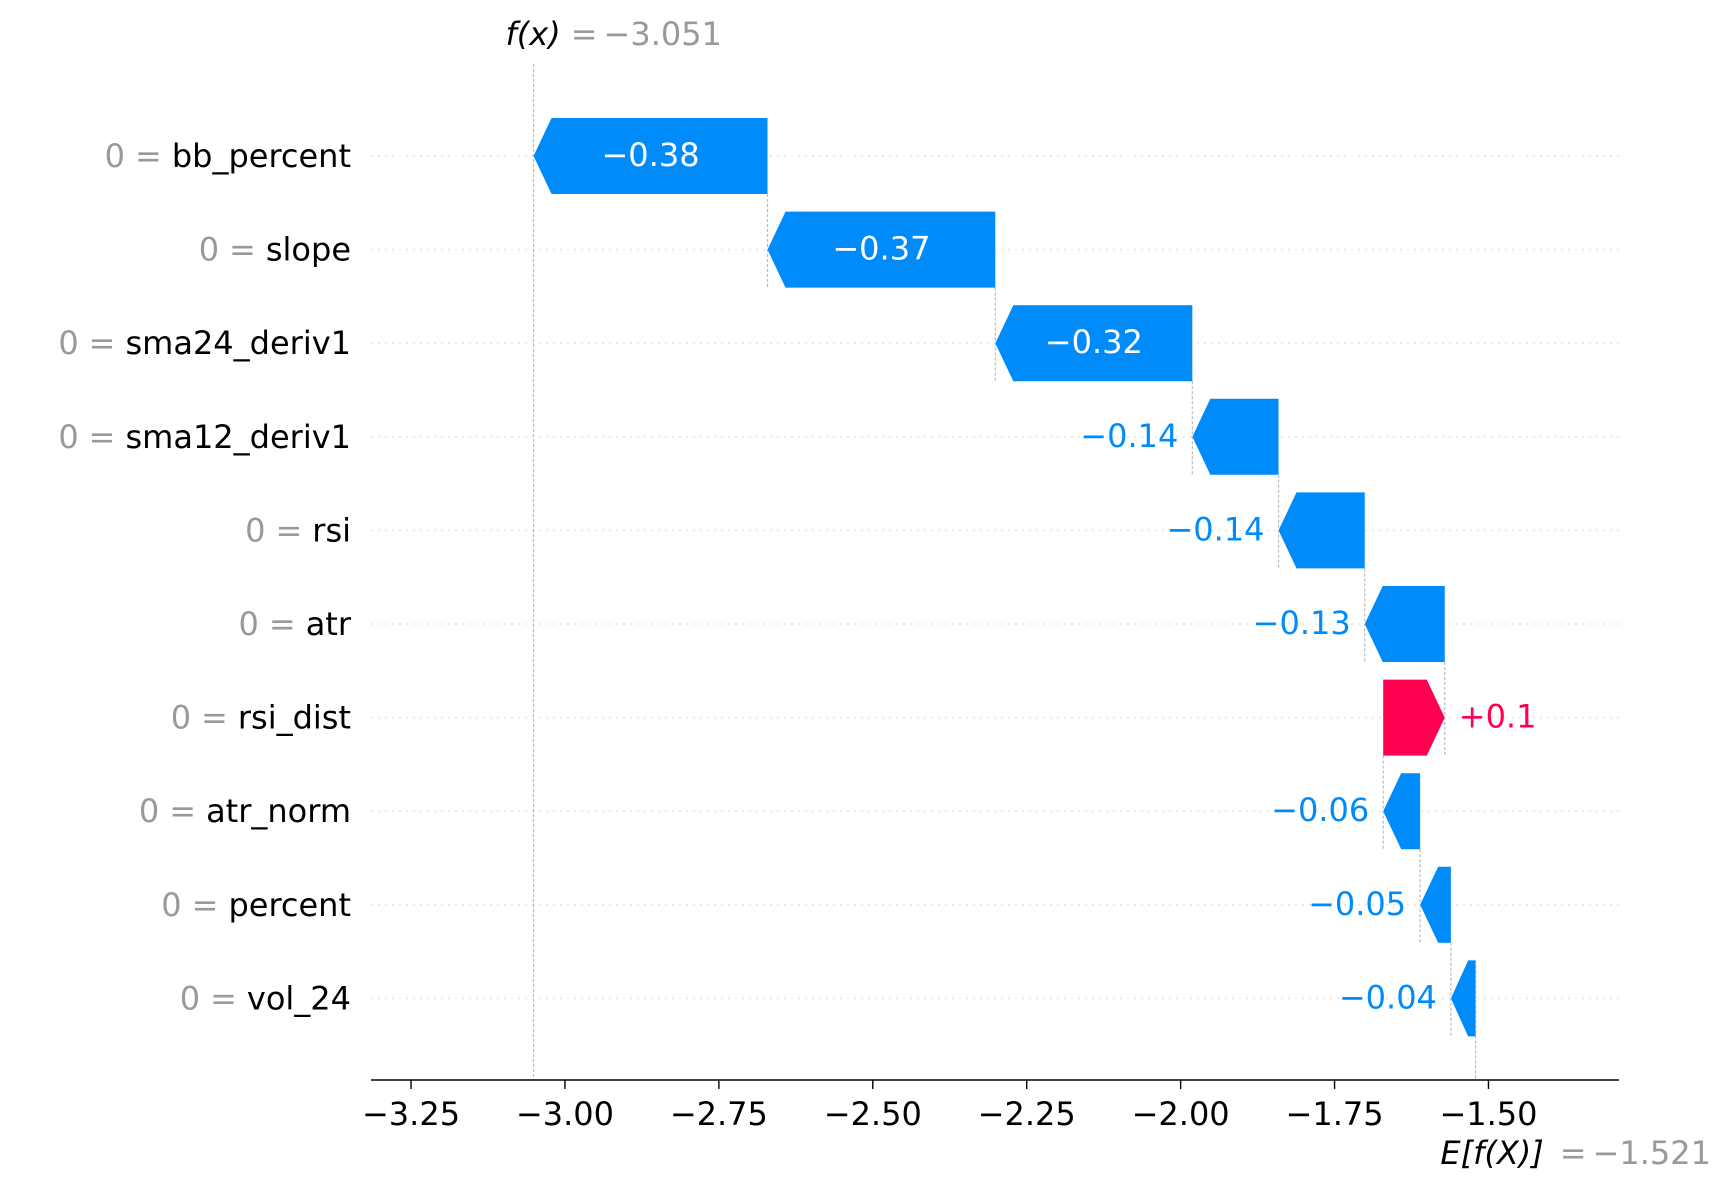 The height and width of the screenshot is (1187, 1723). I want to click on x-tick-label: −2.00, so click(1181, 1114).